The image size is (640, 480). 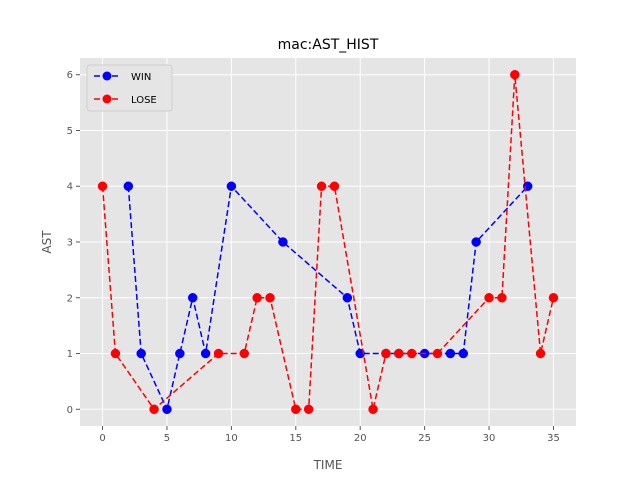 What do you see at coordinates (360, 438) in the screenshot?
I see `x-tick-label: 20` at bounding box center [360, 438].